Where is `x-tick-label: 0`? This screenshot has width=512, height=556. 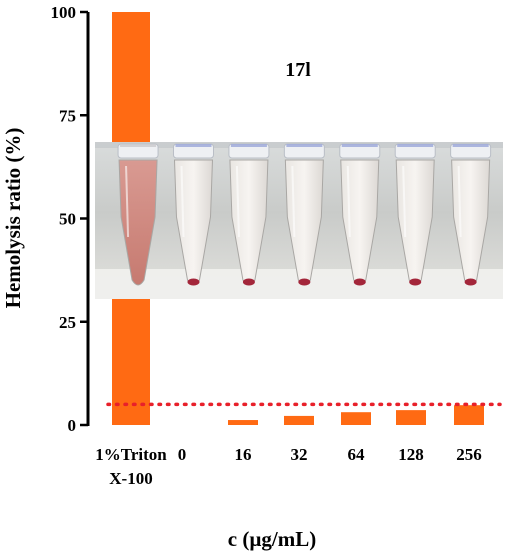
x-tick-label: 0 is located at coordinates (182, 454).